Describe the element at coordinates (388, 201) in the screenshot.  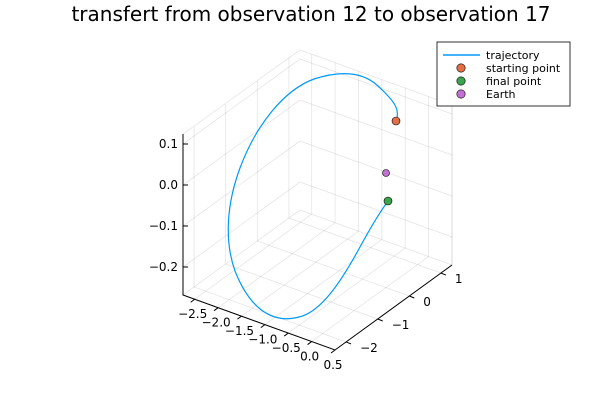
I see `final-point-marker` at that location.